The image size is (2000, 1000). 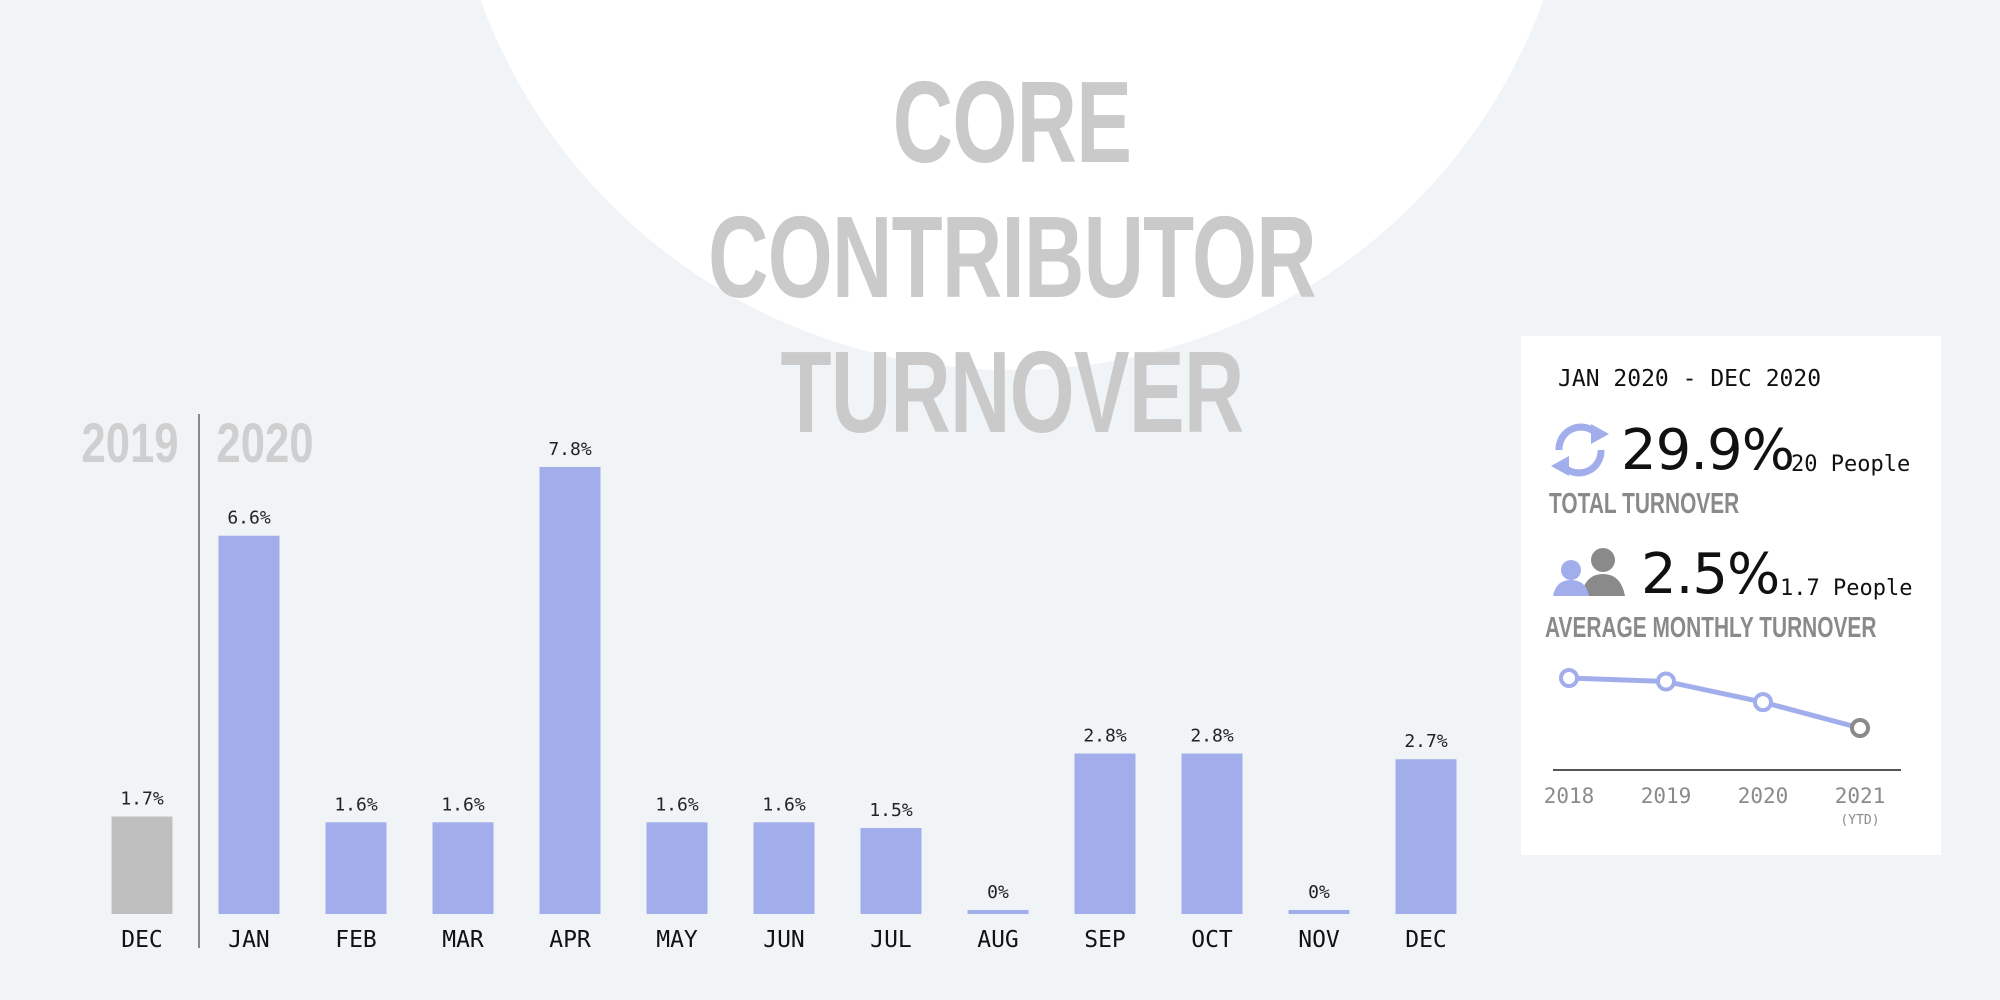 What do you see at coordinates (1012, 189) in the screenshot?
I see `title-line-1: CORE CONTRIBUTOR` at bounding box center [1012, 189].